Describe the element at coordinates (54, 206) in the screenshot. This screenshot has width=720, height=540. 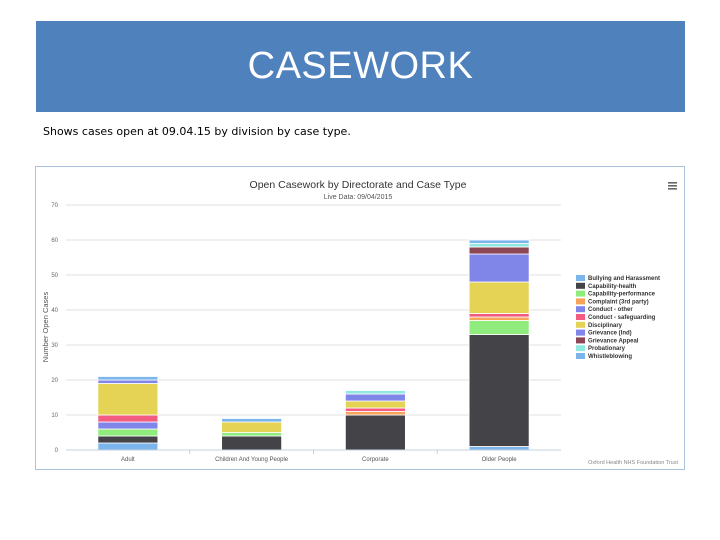
I see `y-tick-label: 70` at that location.